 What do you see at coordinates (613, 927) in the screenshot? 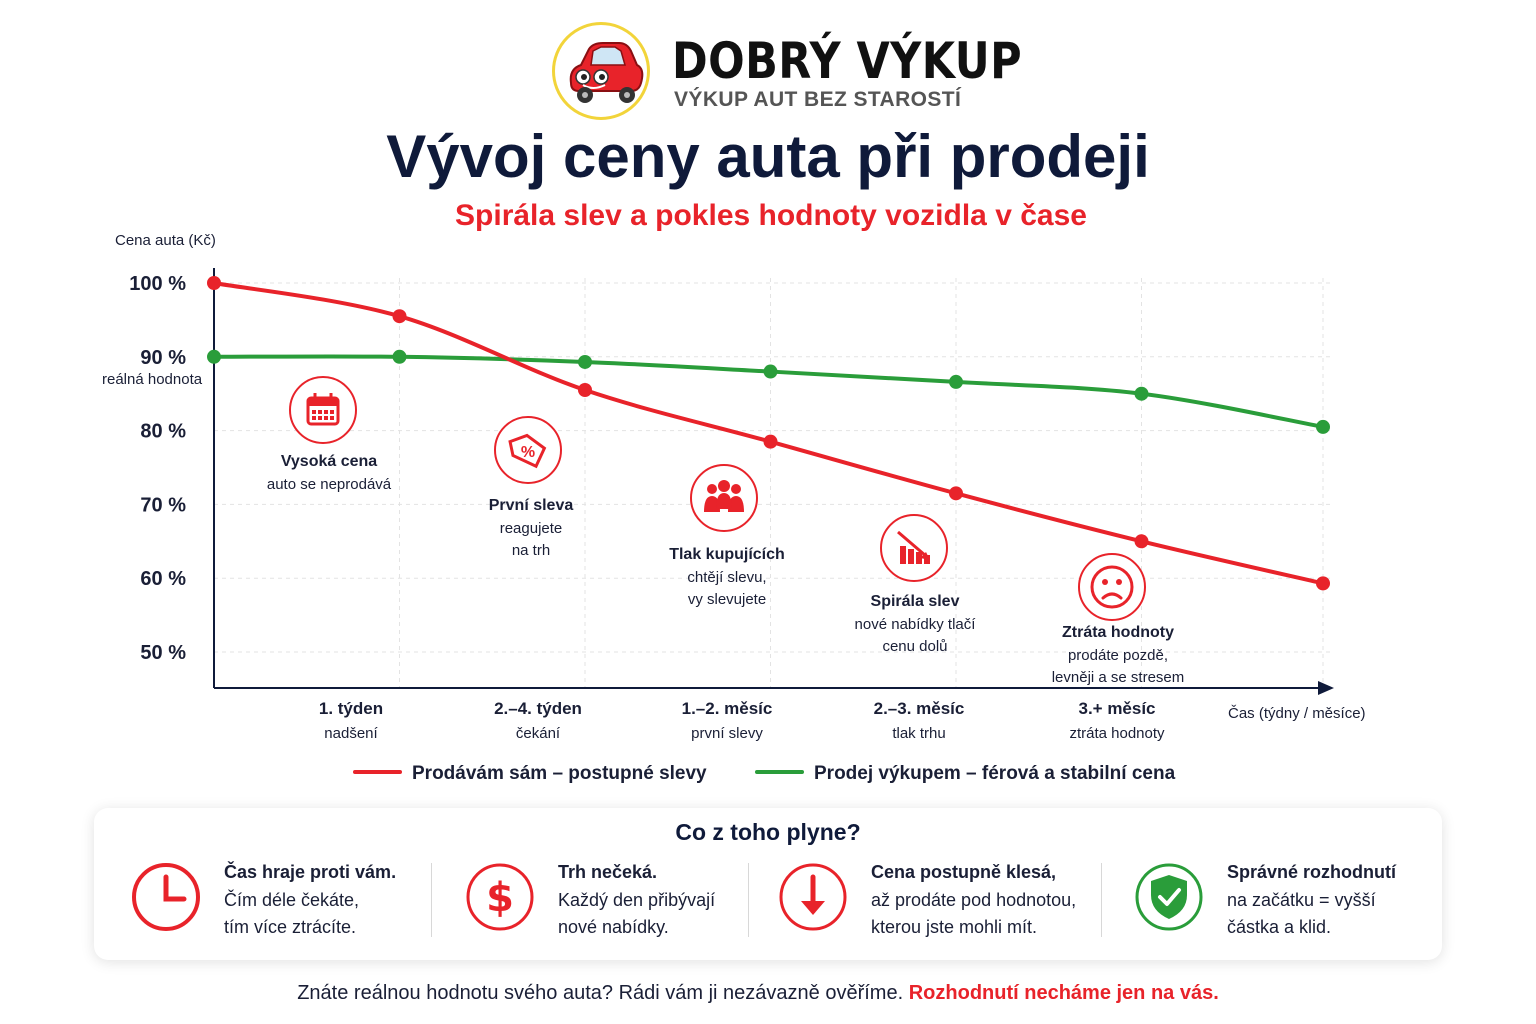
I see `tip-line: nové nabídky.` at bounding box center [613, 927].